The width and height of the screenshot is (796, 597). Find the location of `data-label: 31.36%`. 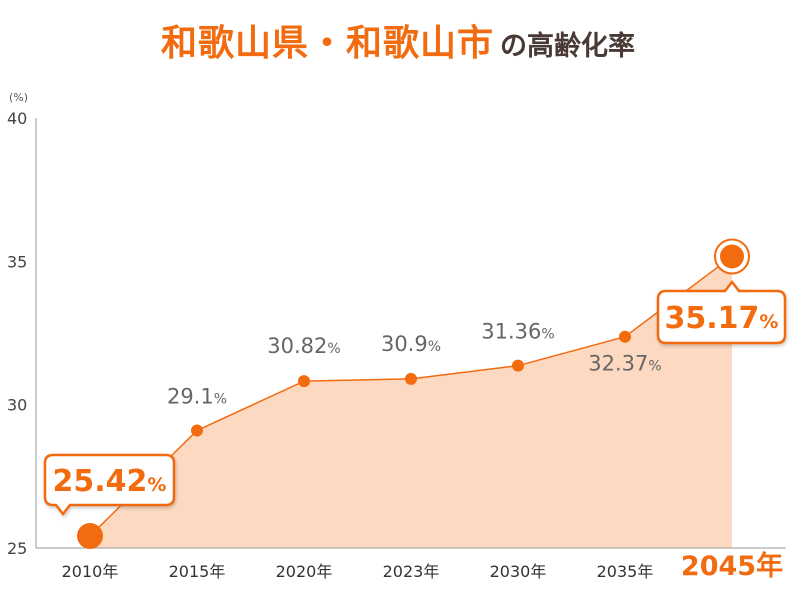

data-label: 31.36% is located at coordinates (517, 332).